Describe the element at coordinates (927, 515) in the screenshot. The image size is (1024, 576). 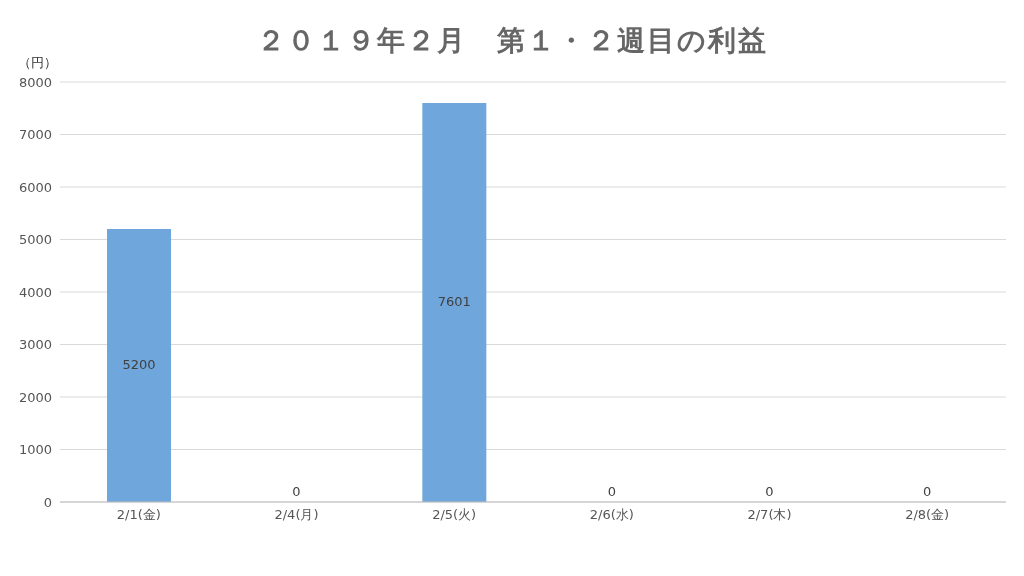
I see `x-tick-label: 2/8(金)` at that location.